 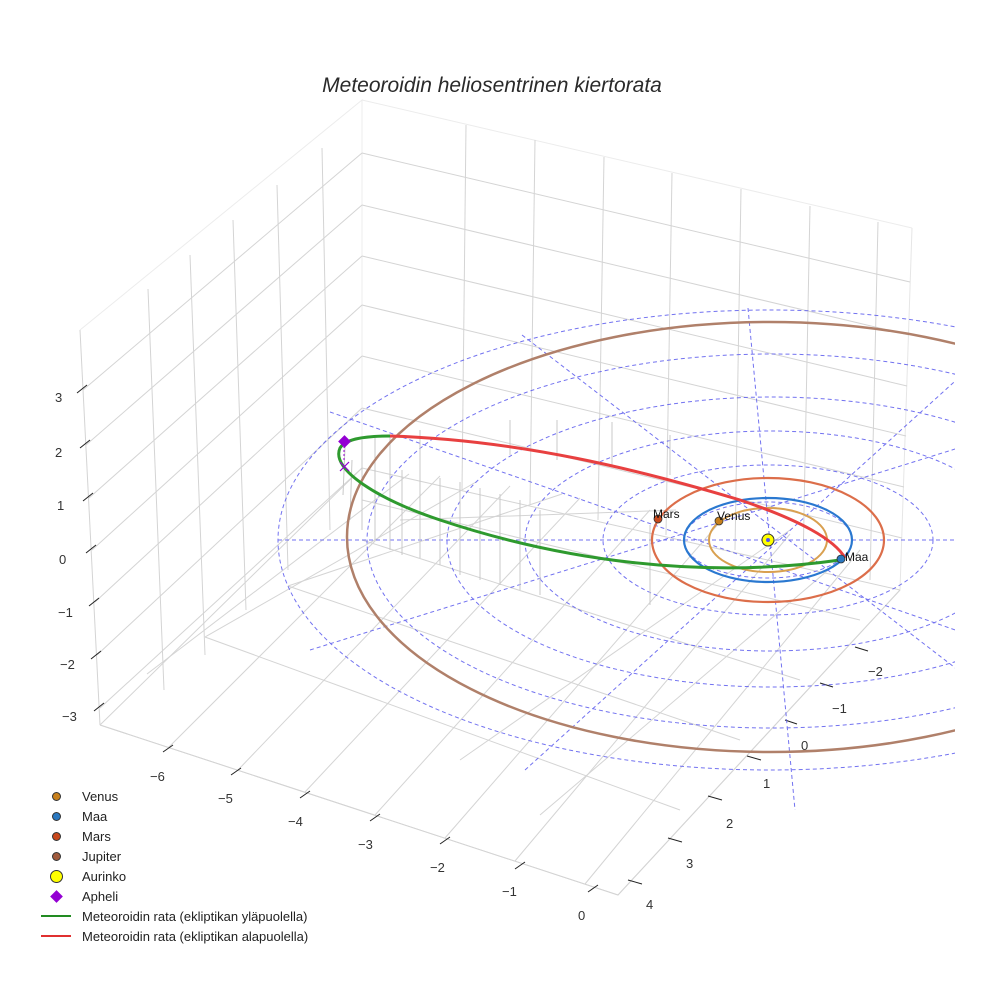 I want to click on aphelion-marker, so click(x=344, y=453).